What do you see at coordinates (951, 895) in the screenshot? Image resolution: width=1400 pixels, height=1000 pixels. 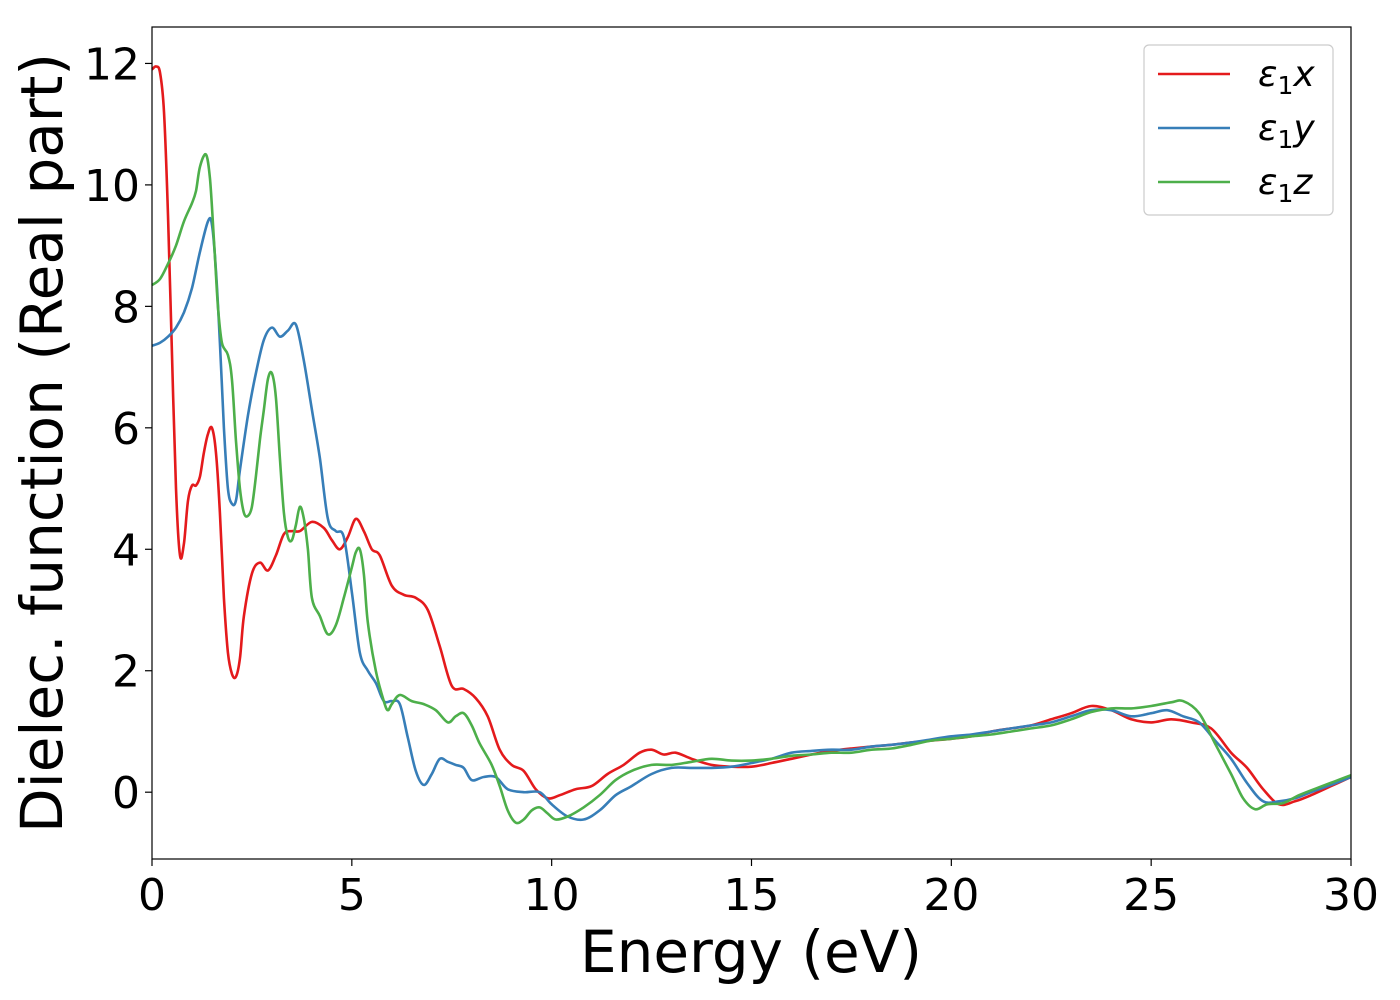 I see `x-tick-label: 20` at bounding box center [951, 895].